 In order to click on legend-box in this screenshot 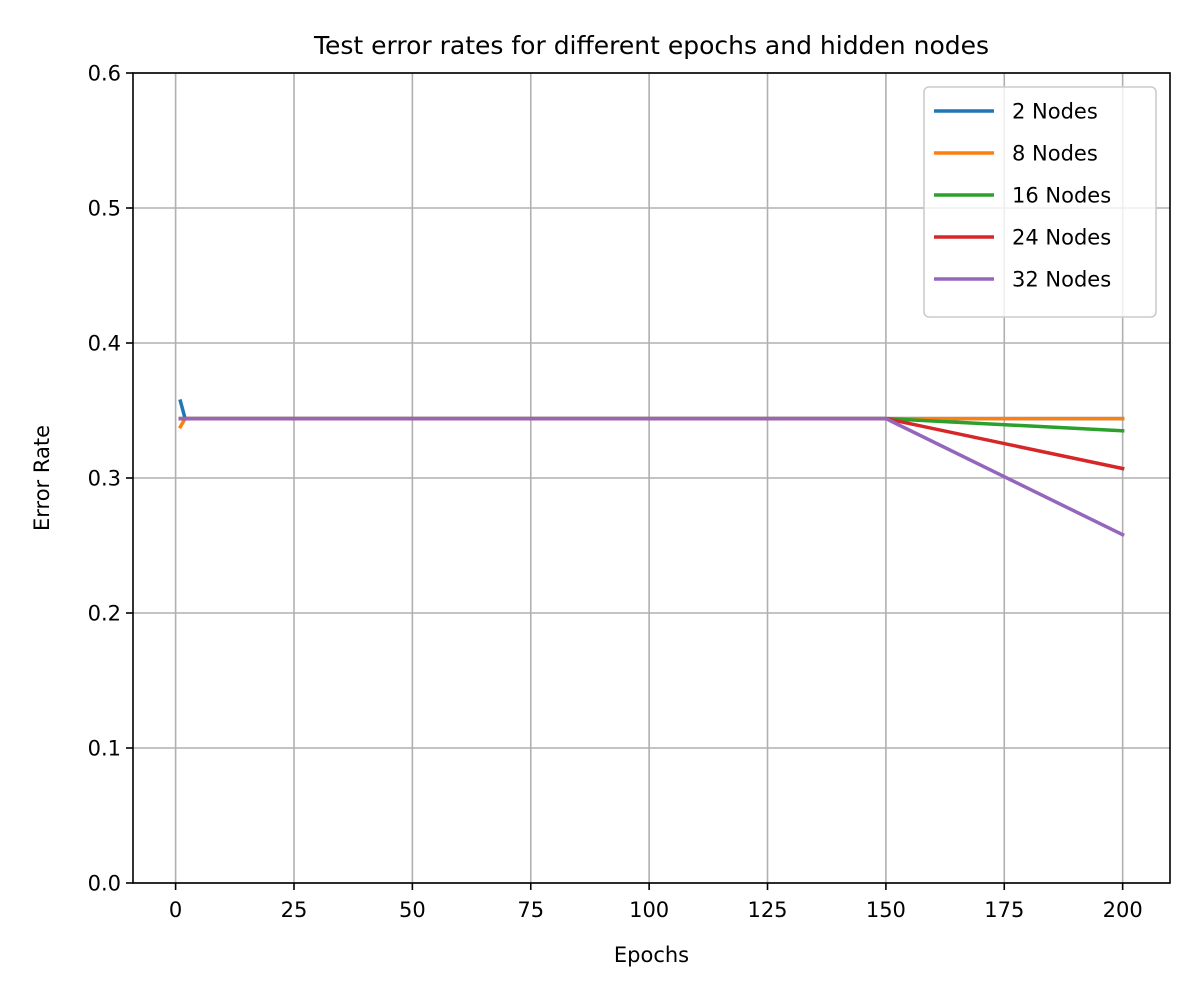, I will do `click(1040, 202)`.